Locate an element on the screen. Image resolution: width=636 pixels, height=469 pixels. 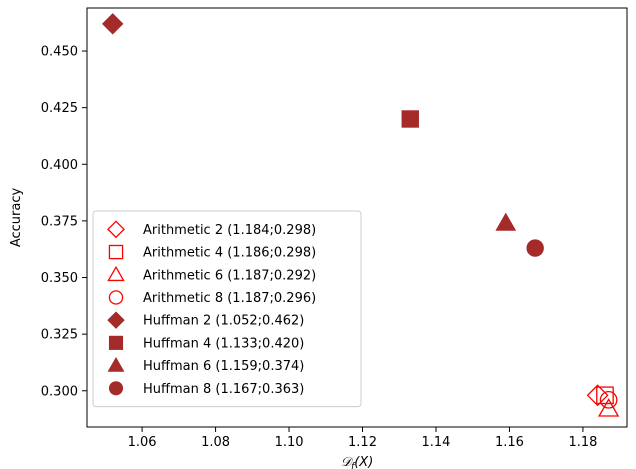
x-tick-label: 1.08 is located at coordinates (215, 442).